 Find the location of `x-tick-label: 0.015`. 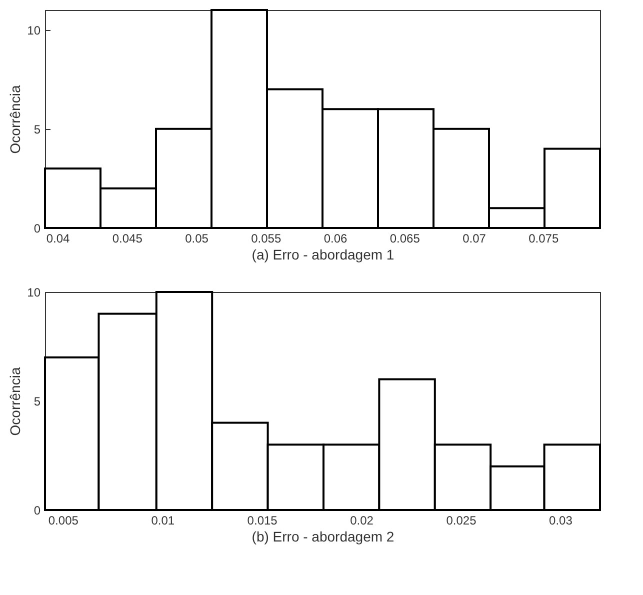

x-tick-label: 0.015 is located at coordinates (262, 521).